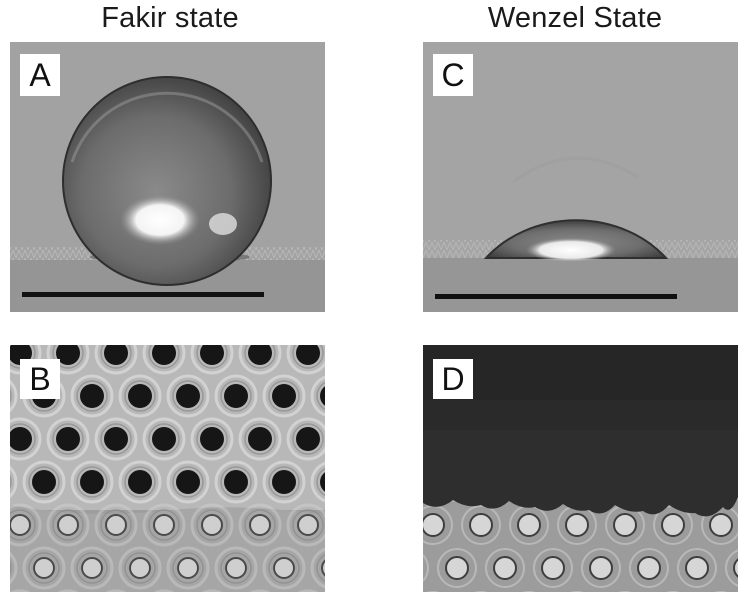 The width and height of the screenshot is (748, 614). Describe the element at coordinates (453, 379) in the screenshot. I see `panel-label-d: D` at that location.